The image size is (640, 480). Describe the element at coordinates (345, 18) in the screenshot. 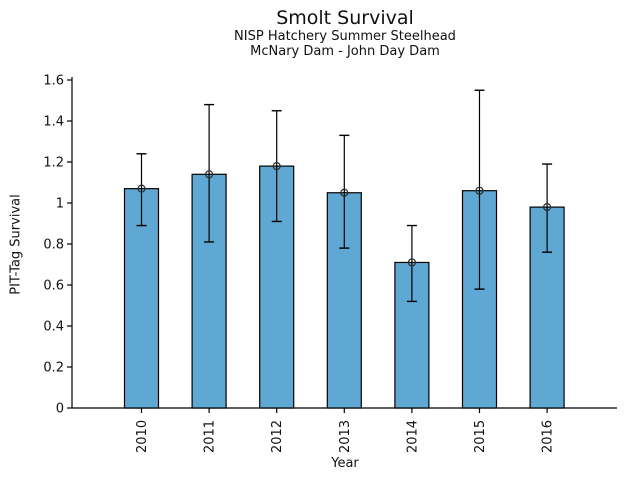

I see `chart-title: Smolt Survival` at that location.